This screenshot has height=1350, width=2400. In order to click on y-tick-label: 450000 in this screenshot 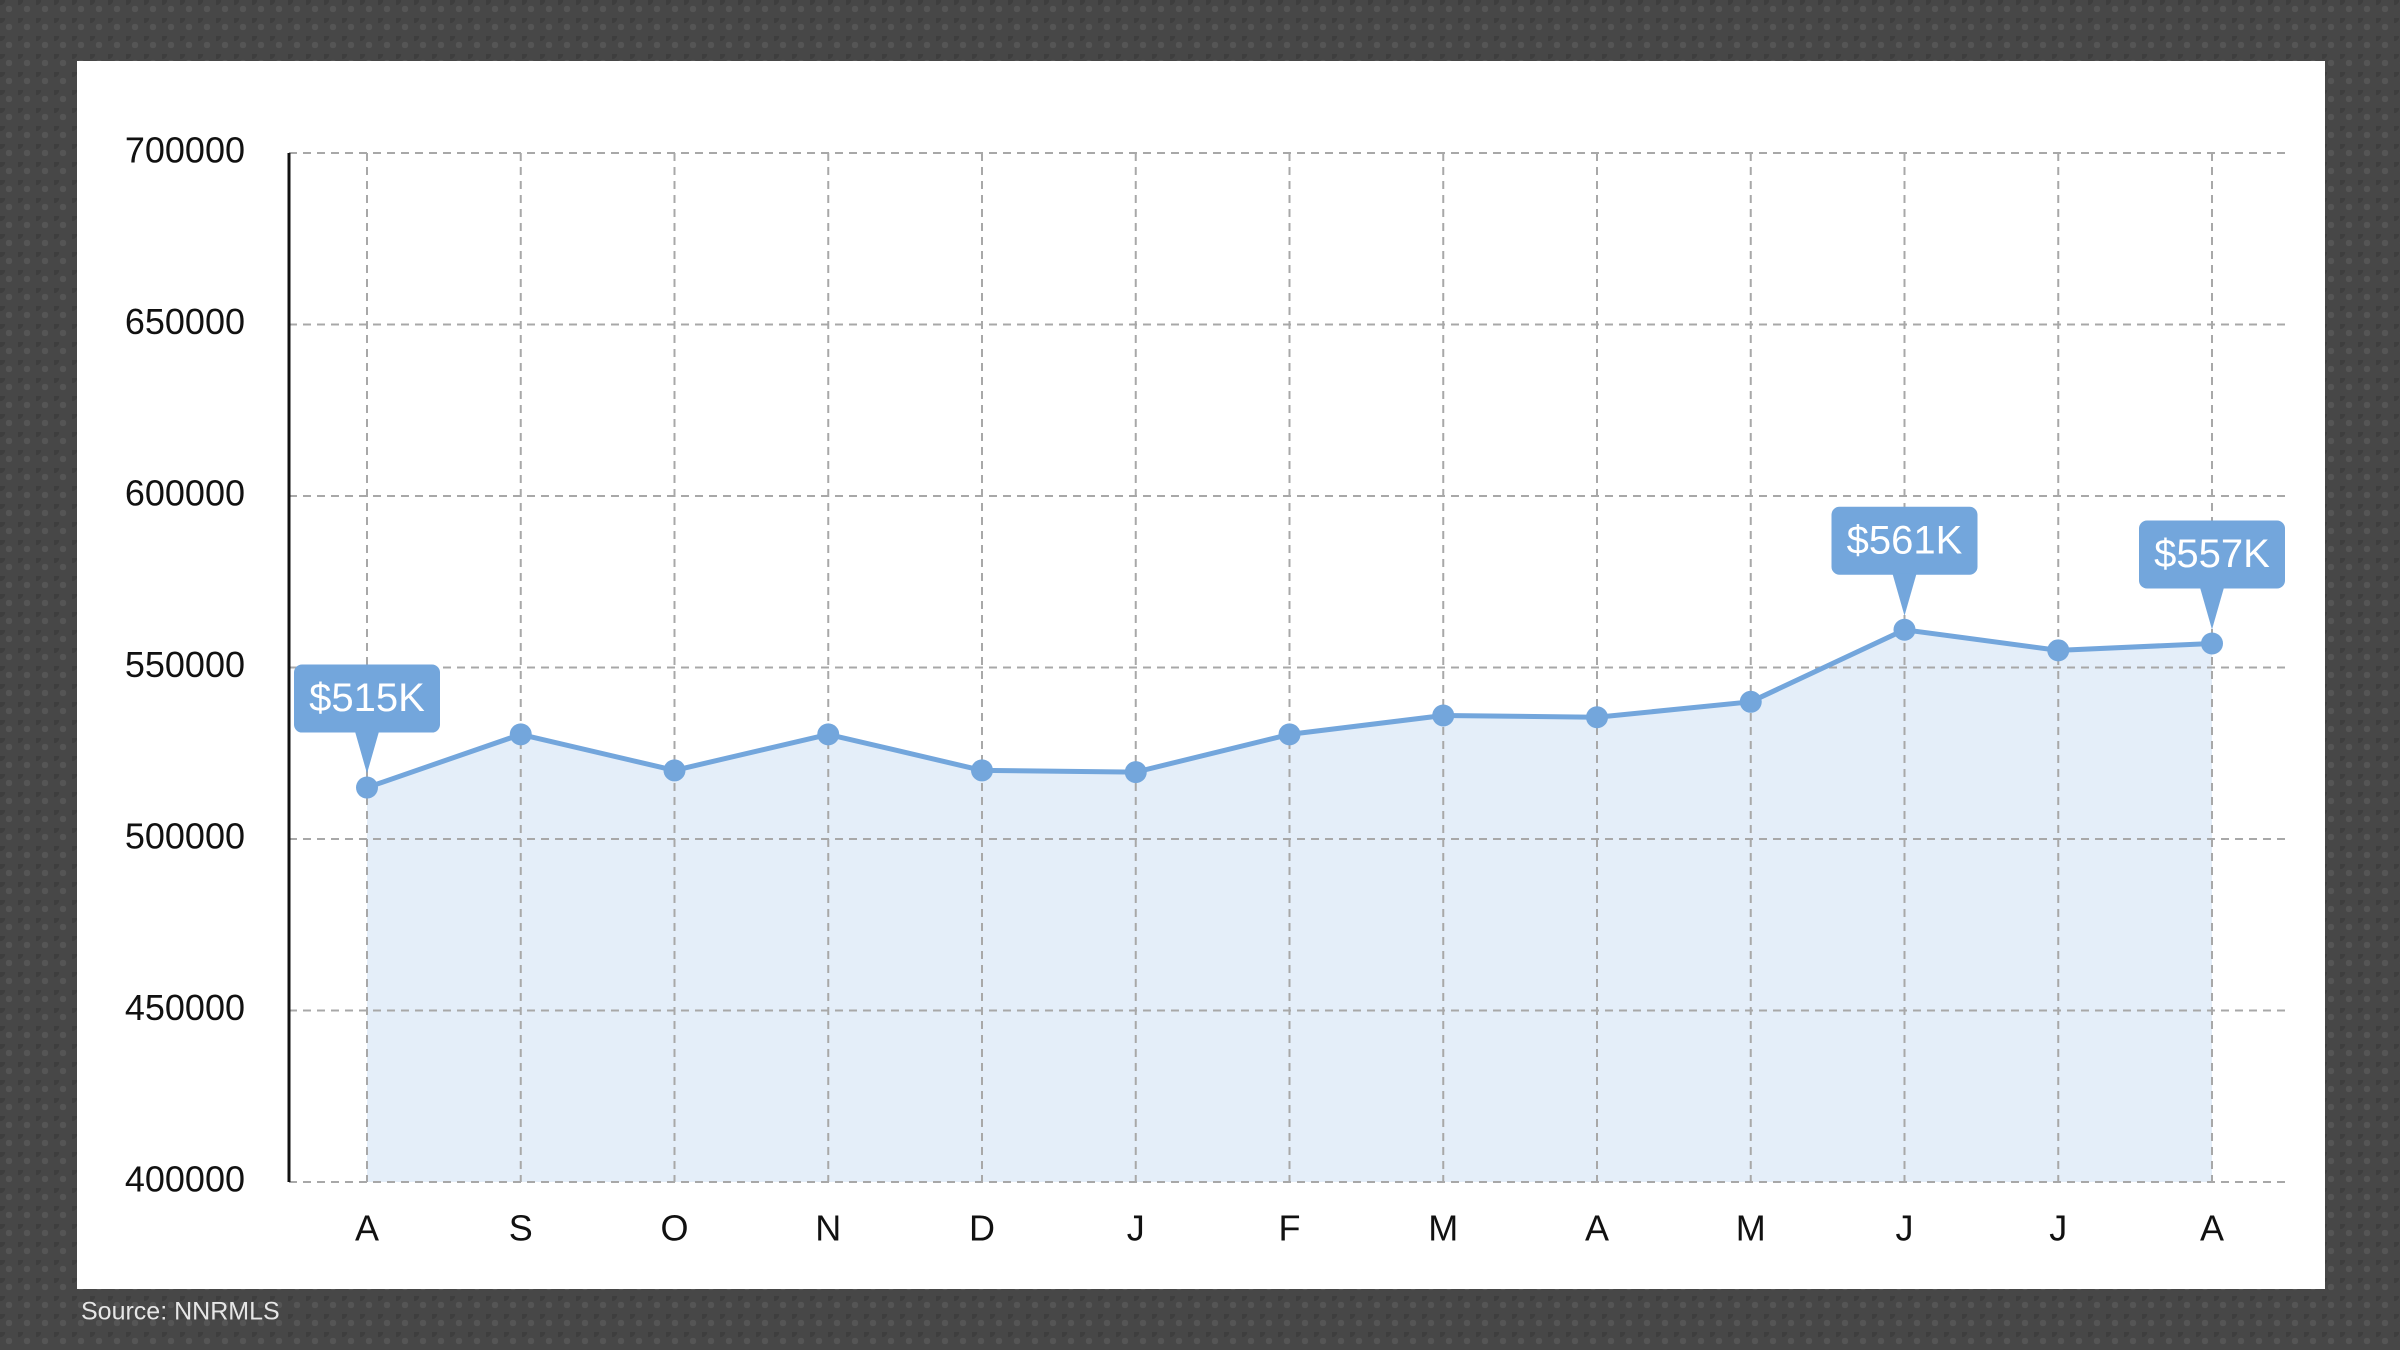, I will do `click(185, 1007)`.